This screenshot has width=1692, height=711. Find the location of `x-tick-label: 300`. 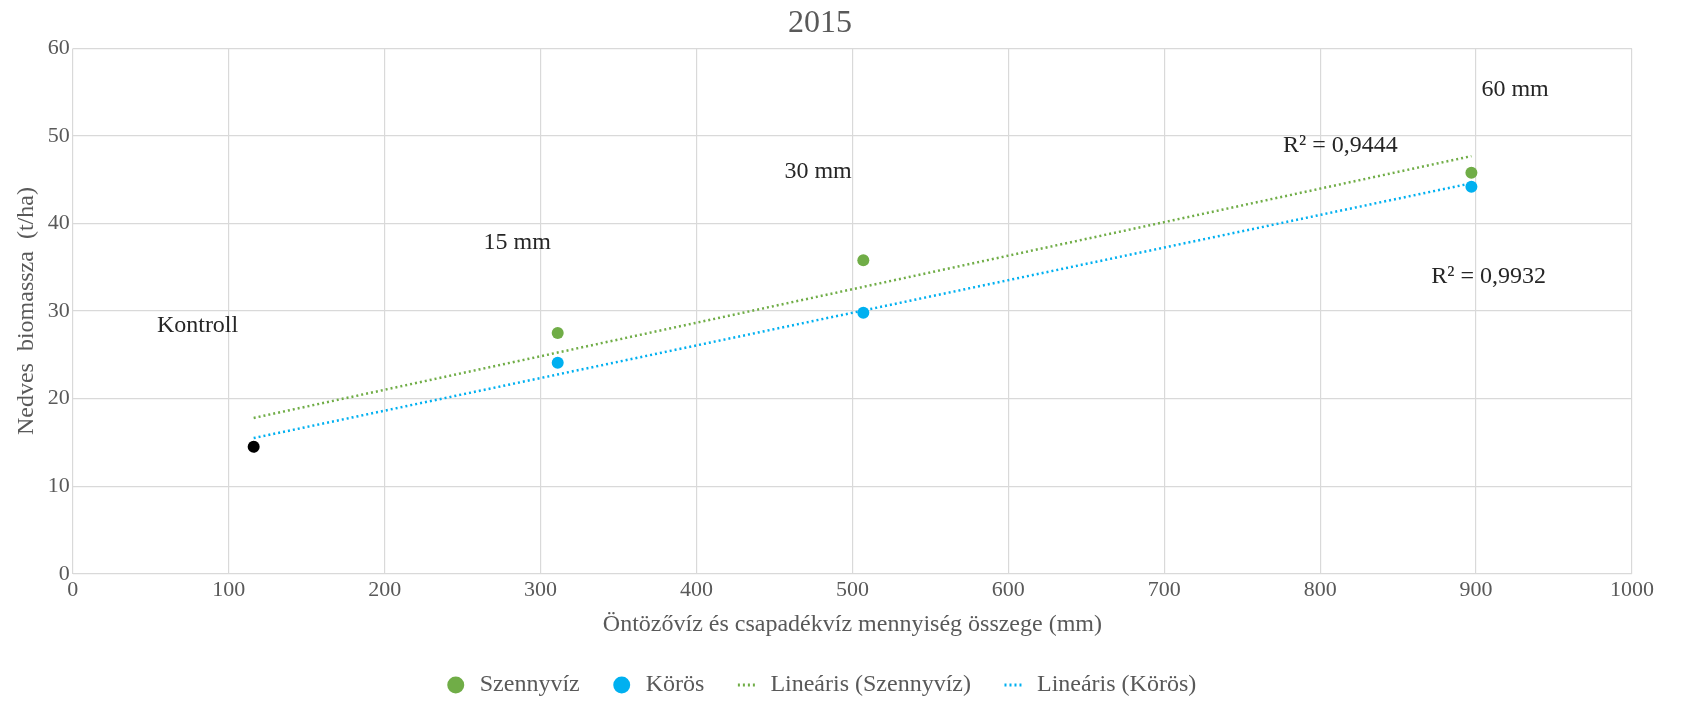

x-tick-label: 300 is located at coordinates (541, 588).